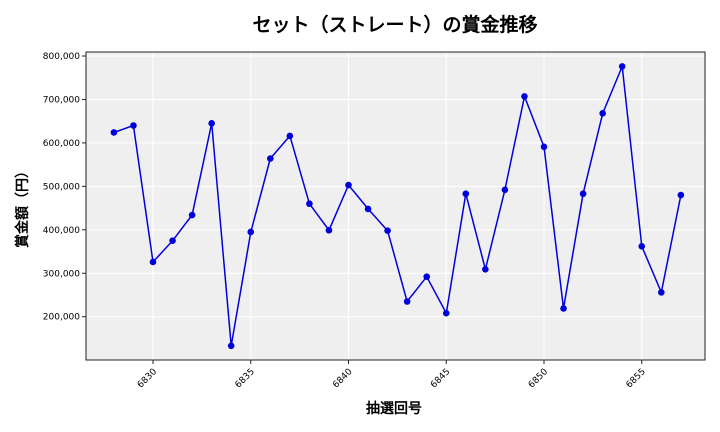 Image resolution: width=720 pixels, height=432 pixels. I want to click on y-tick-label: 700,000, so click(61, 100).